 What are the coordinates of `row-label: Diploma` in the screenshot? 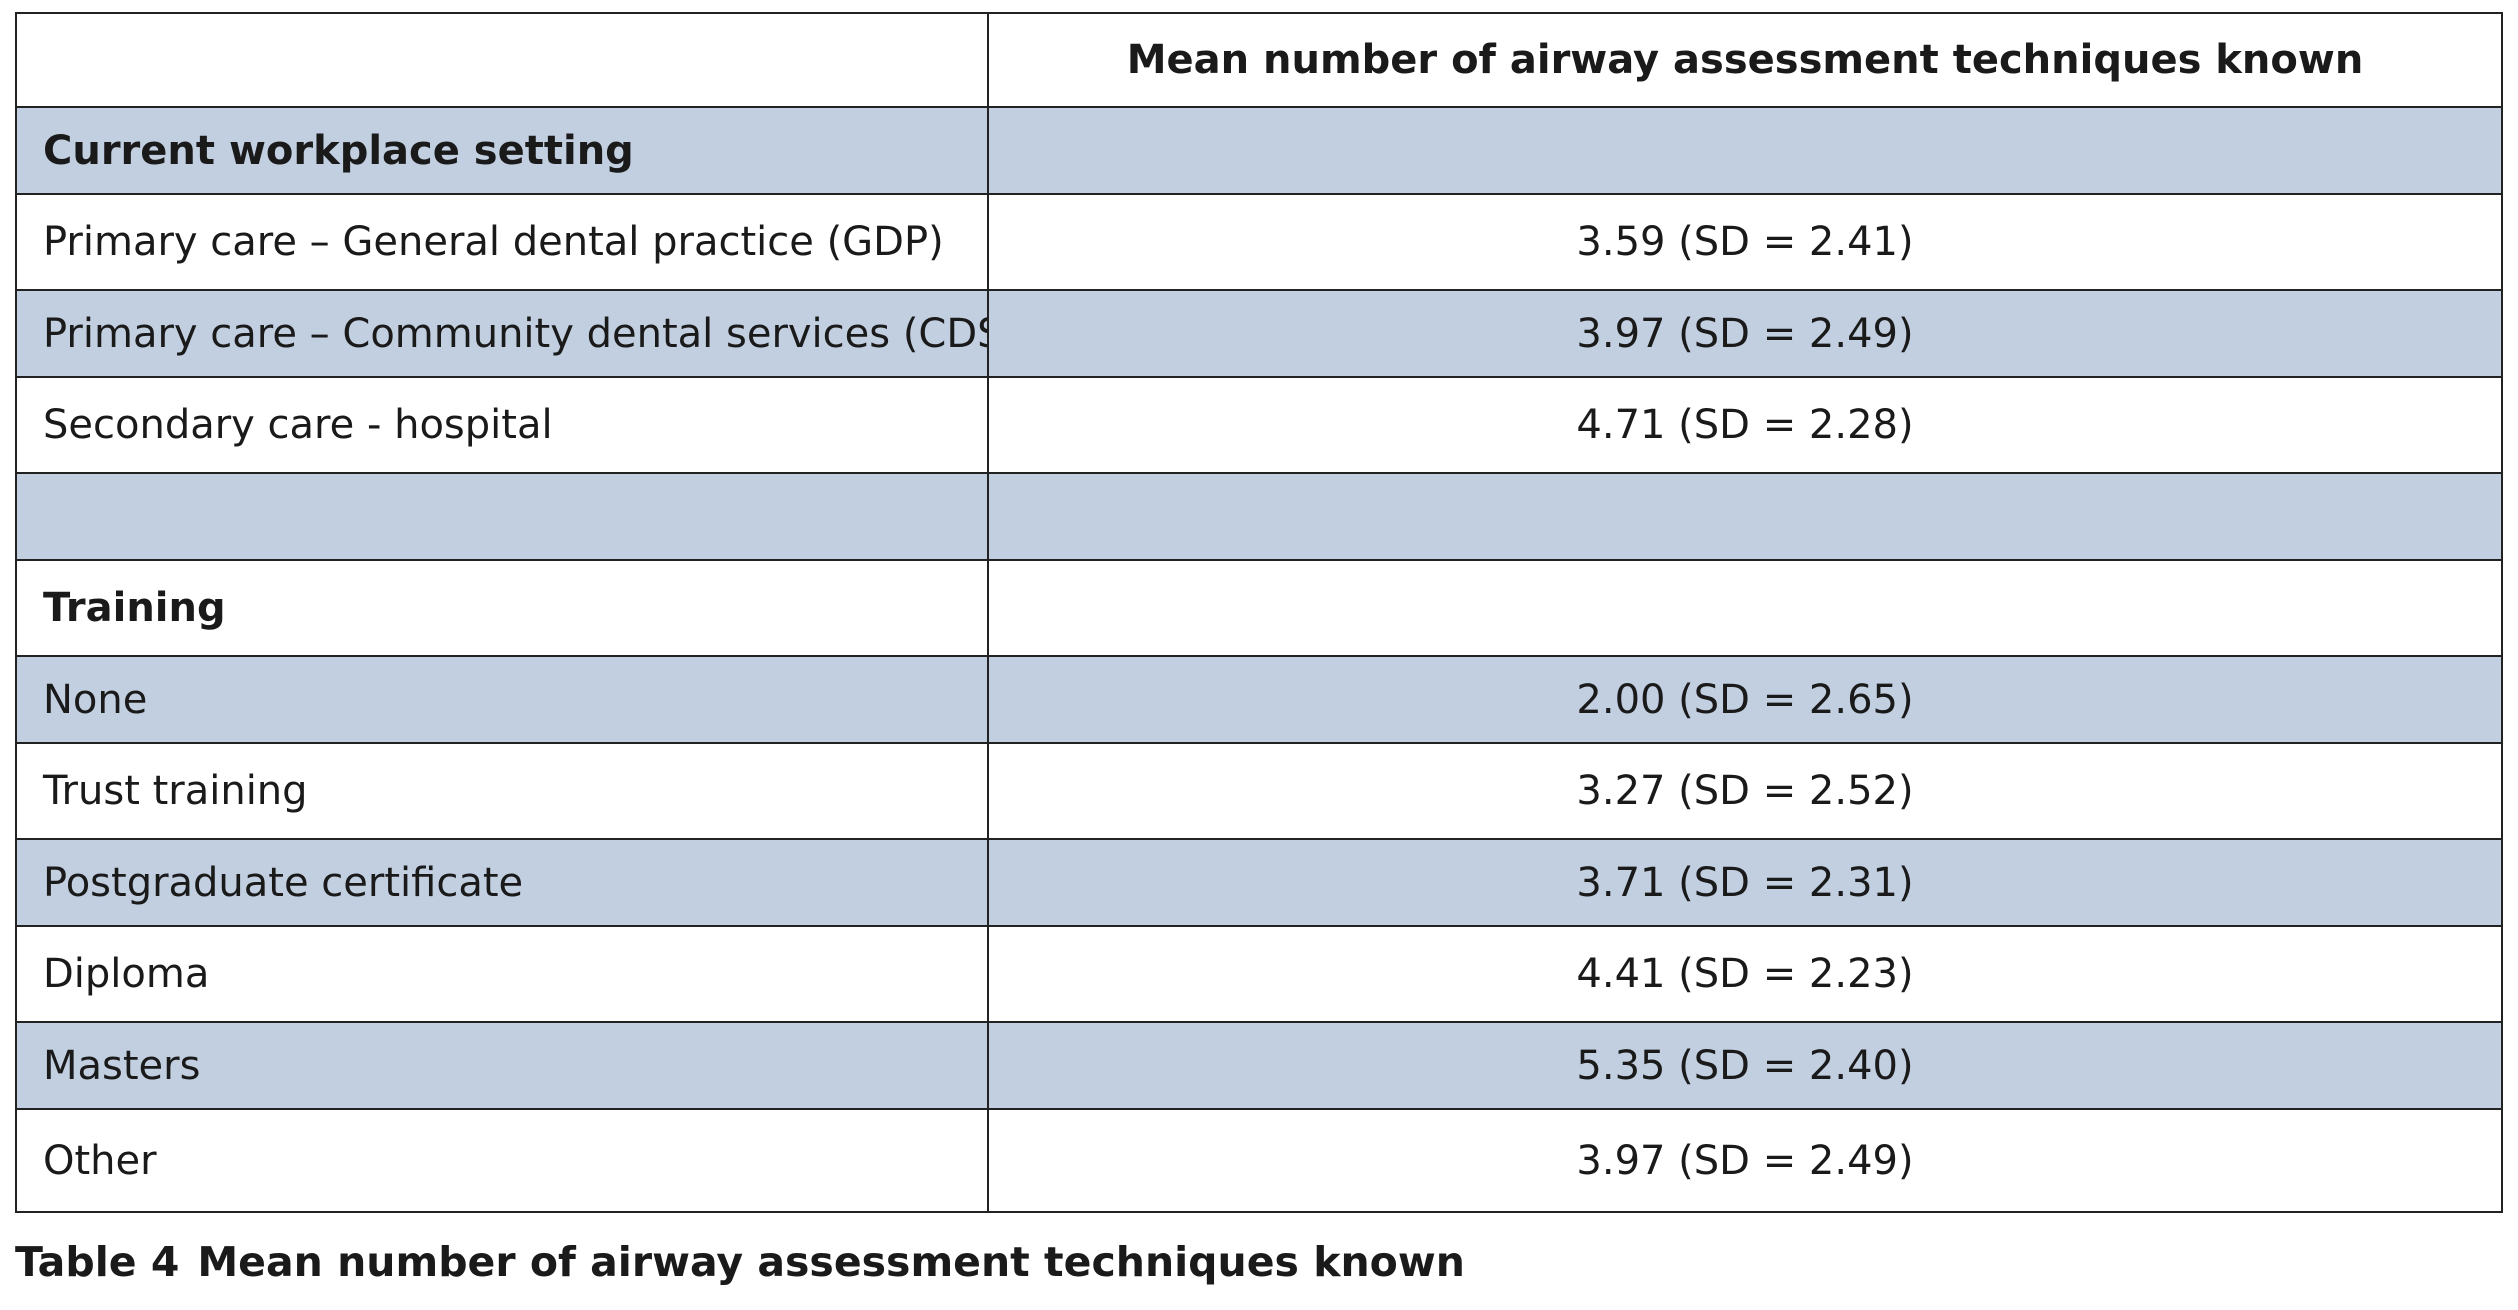 It's located at (502, 974).